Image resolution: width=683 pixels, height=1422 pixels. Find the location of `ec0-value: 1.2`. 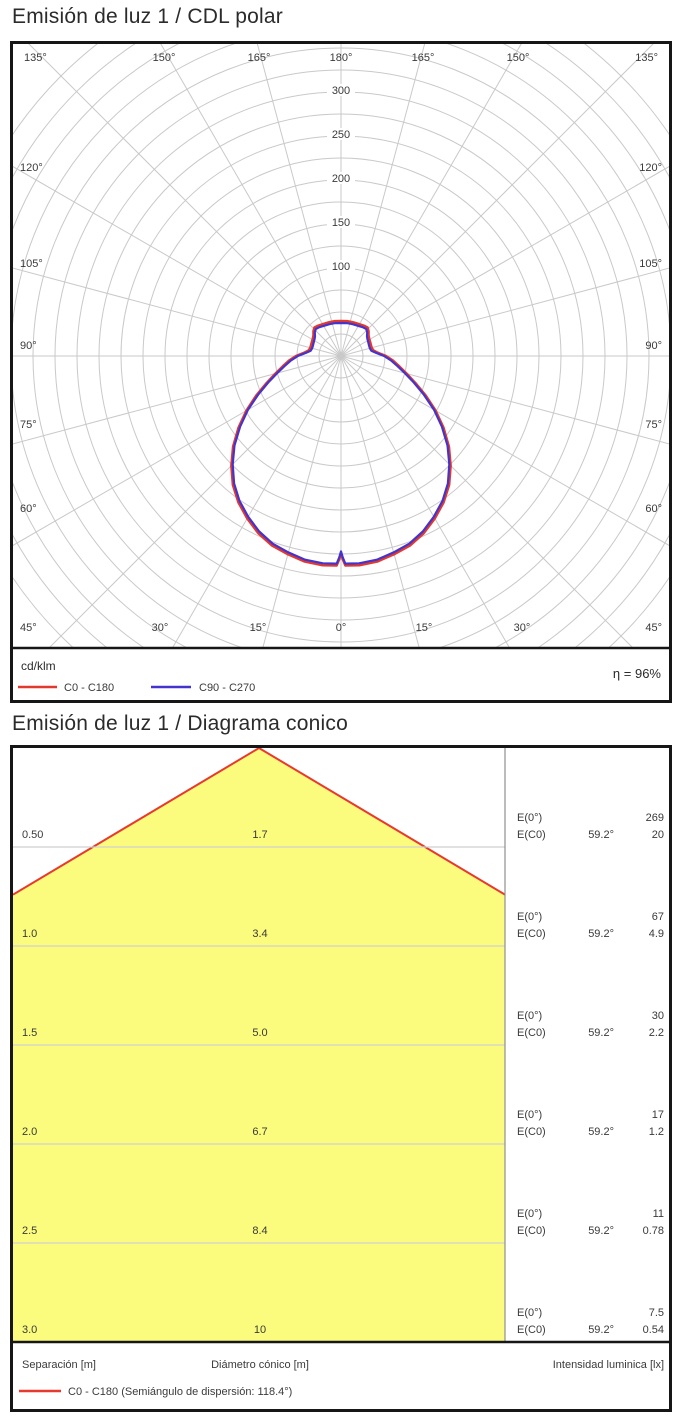

ec0-value: 1.2 is located at coordinates (656, 1132).